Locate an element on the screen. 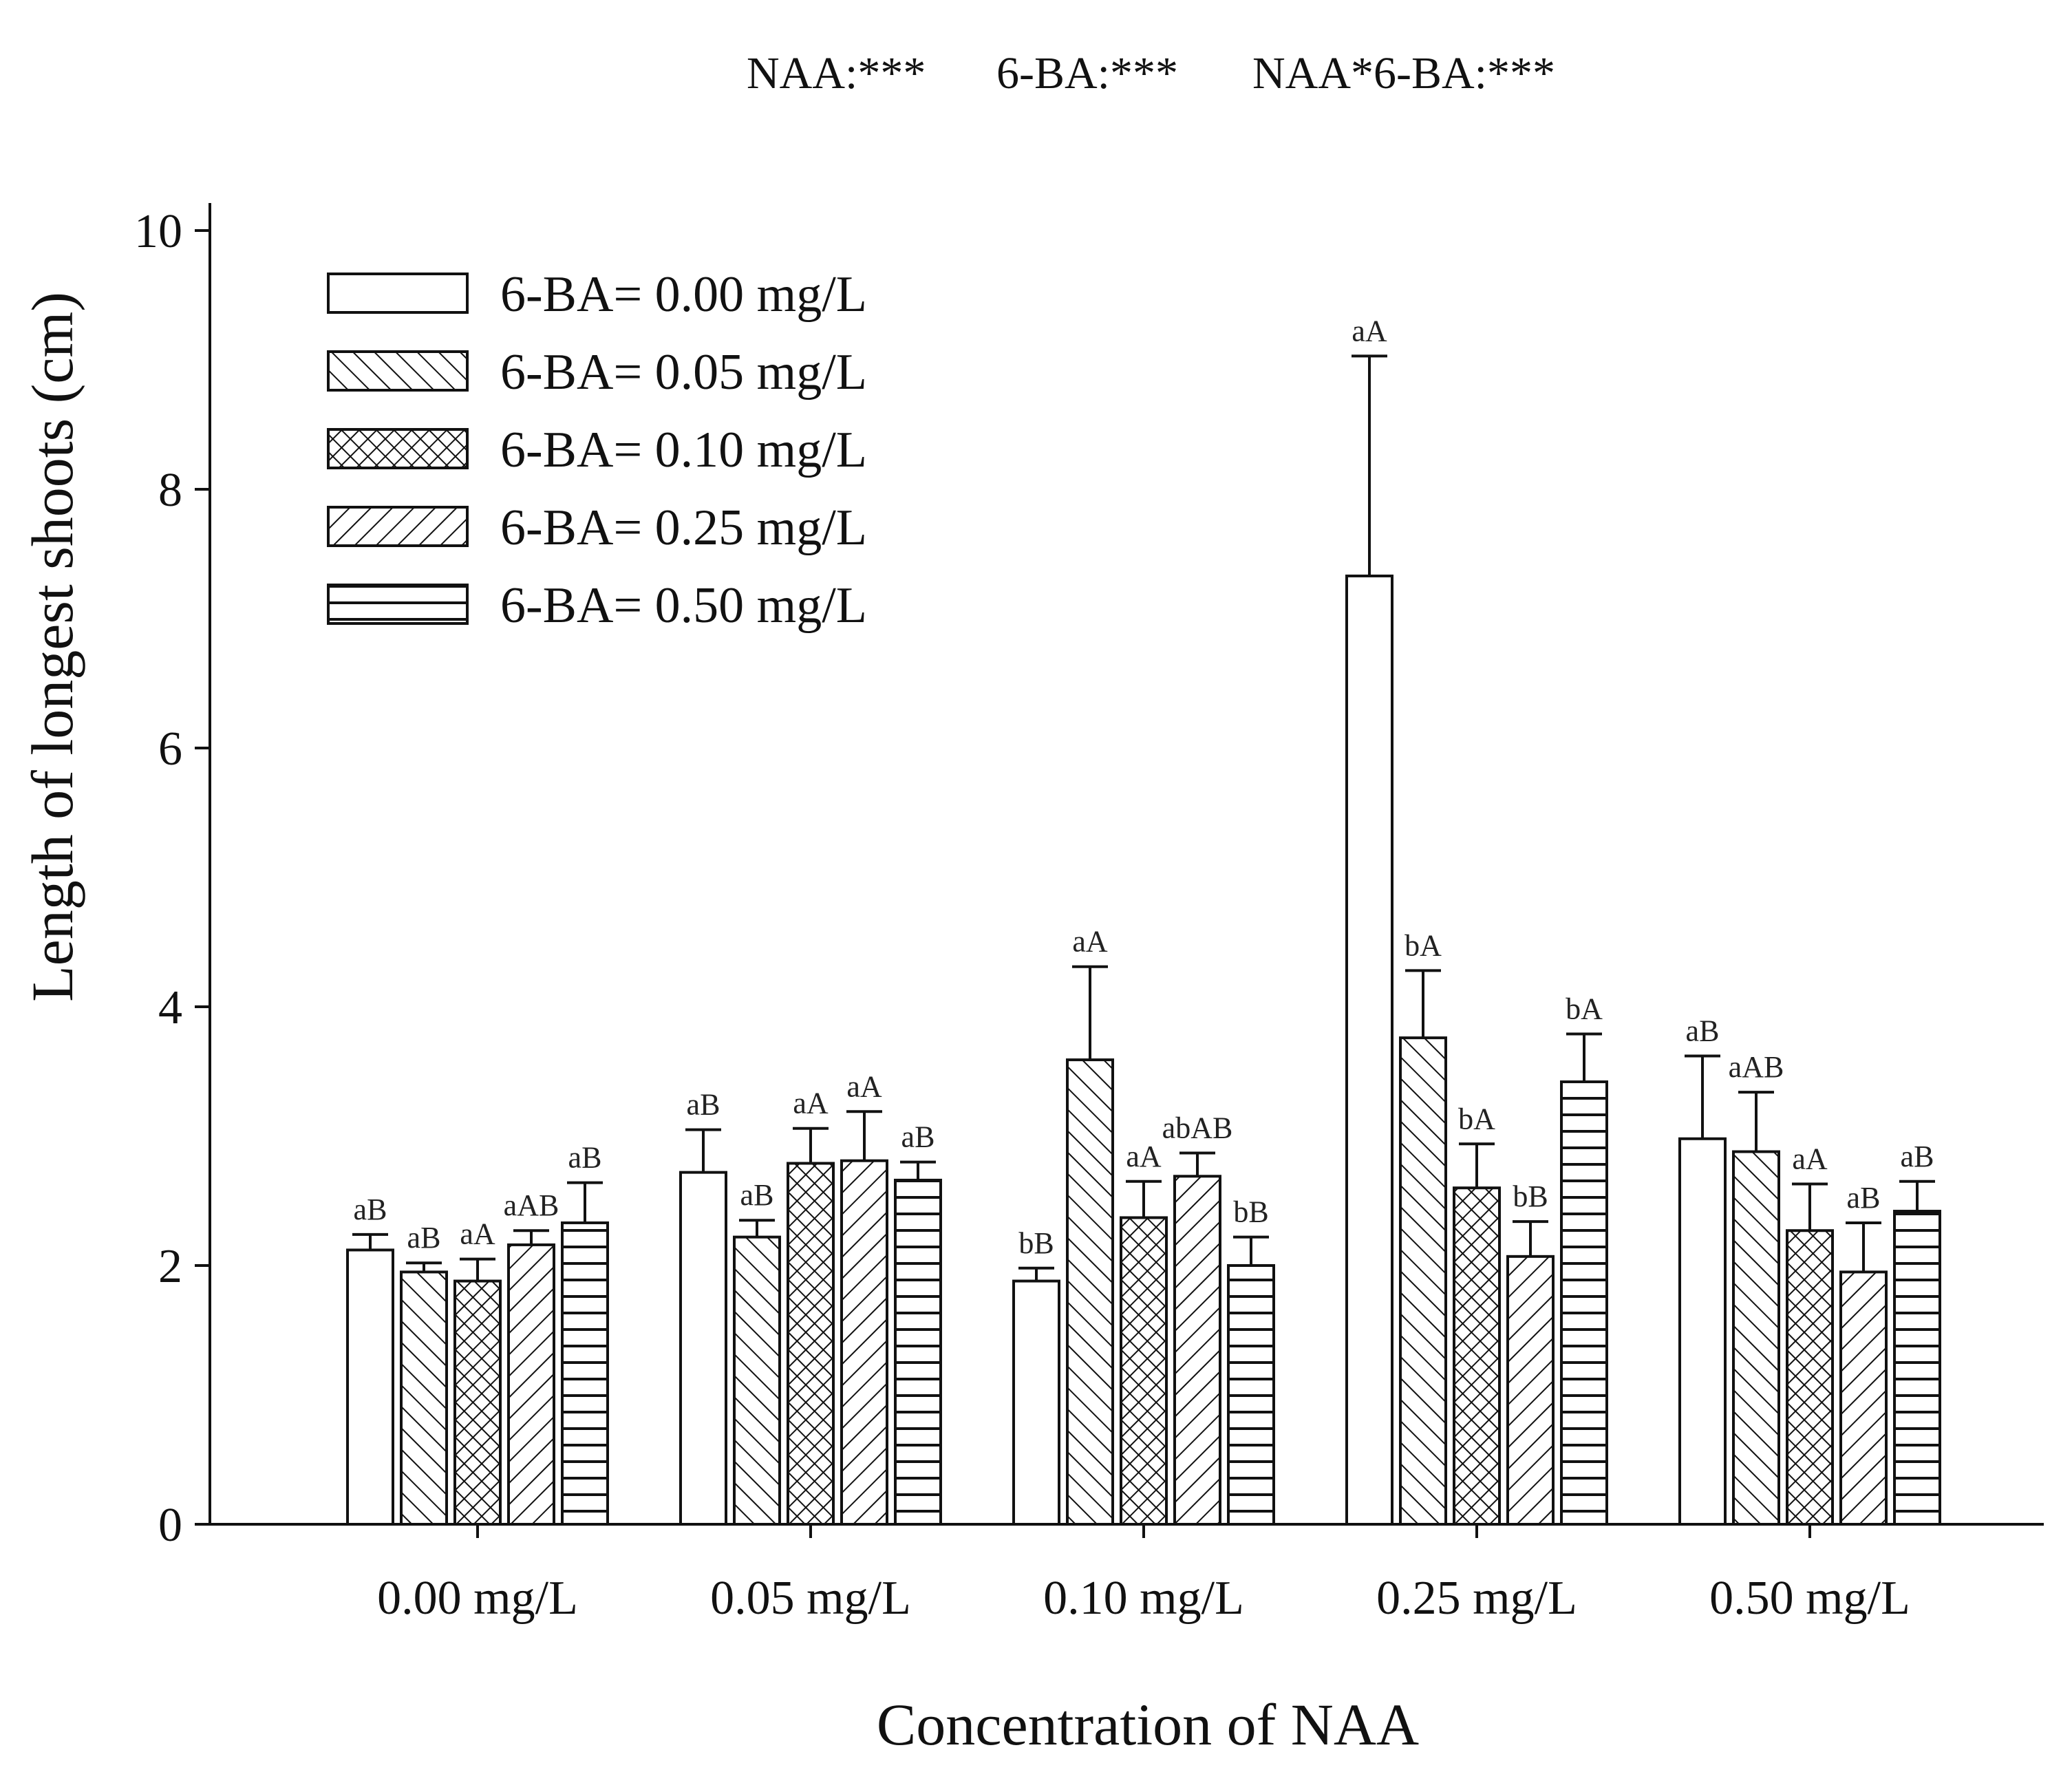  y-tick-label: 2 is located at coordinates (170, 1266).